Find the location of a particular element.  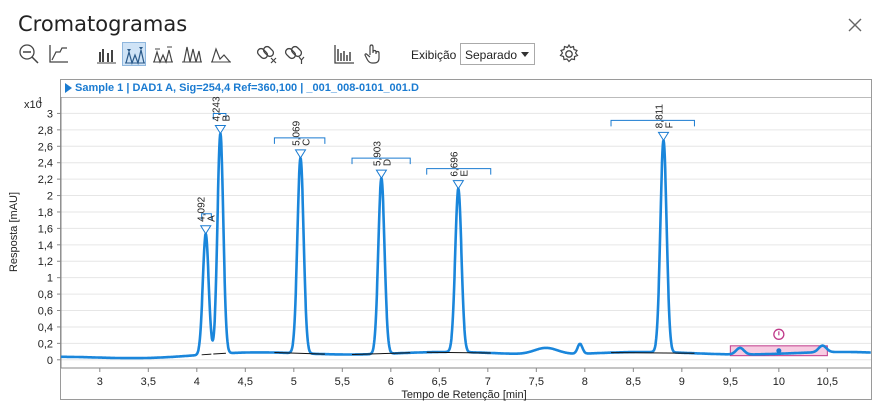

peak-rt-label: 6,696 is located at coordinates (454, 163).